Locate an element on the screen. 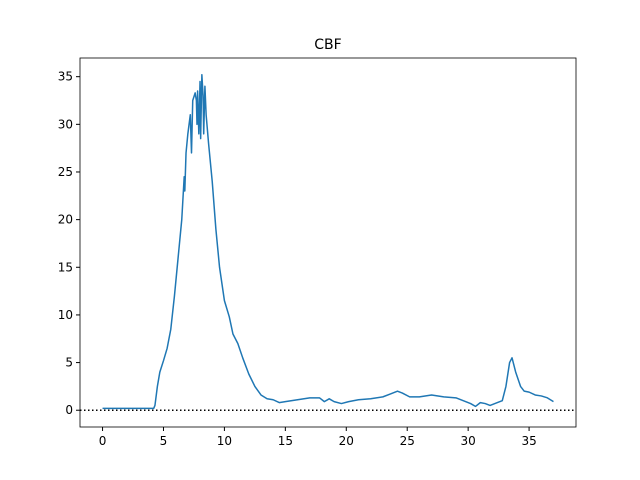 The width and height of the screenshot is (640, 480). x-tick-label: 5 is located at coordinates (164, 441).